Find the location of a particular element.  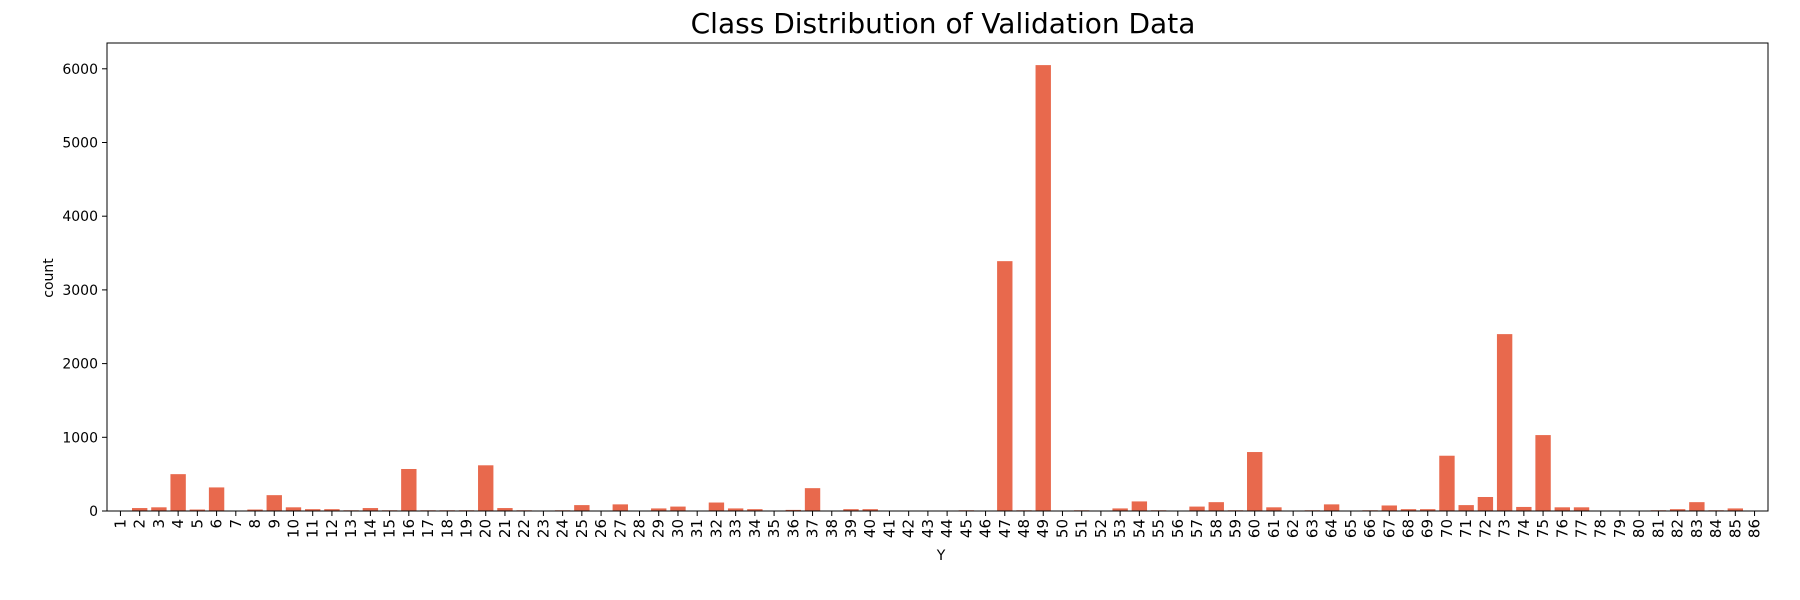

x-tick-label-81: 81 is located at coordinates (1658, 528).